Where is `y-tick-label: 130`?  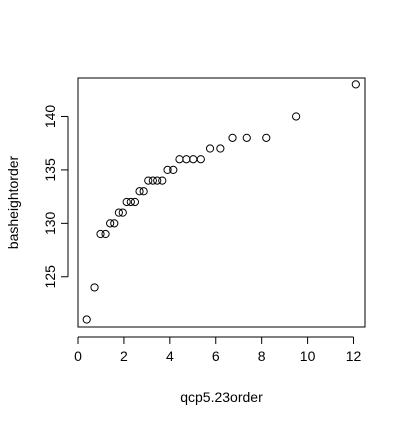 y-tick-label: 130 is located at coordinates (50, 223).